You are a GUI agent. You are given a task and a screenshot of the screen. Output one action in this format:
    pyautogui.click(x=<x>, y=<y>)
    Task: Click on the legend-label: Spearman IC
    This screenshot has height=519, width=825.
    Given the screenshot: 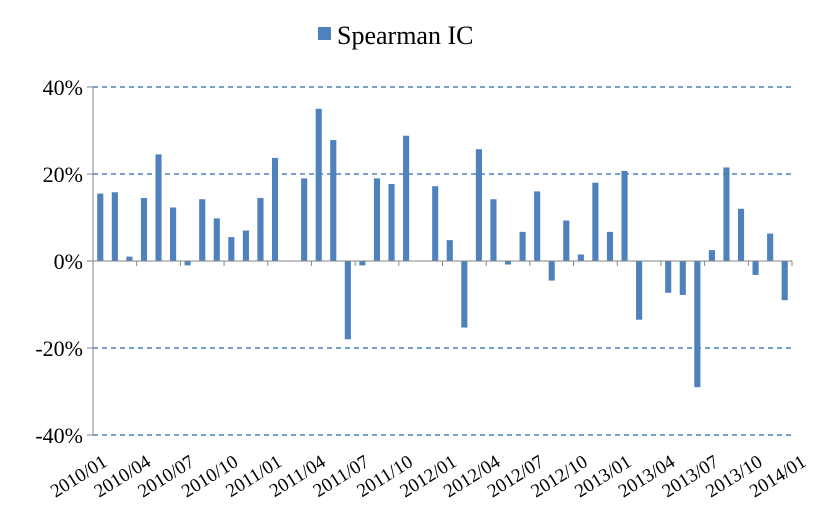 What is the action you would take?
    pyautogui.click(x=405, y=35)
    